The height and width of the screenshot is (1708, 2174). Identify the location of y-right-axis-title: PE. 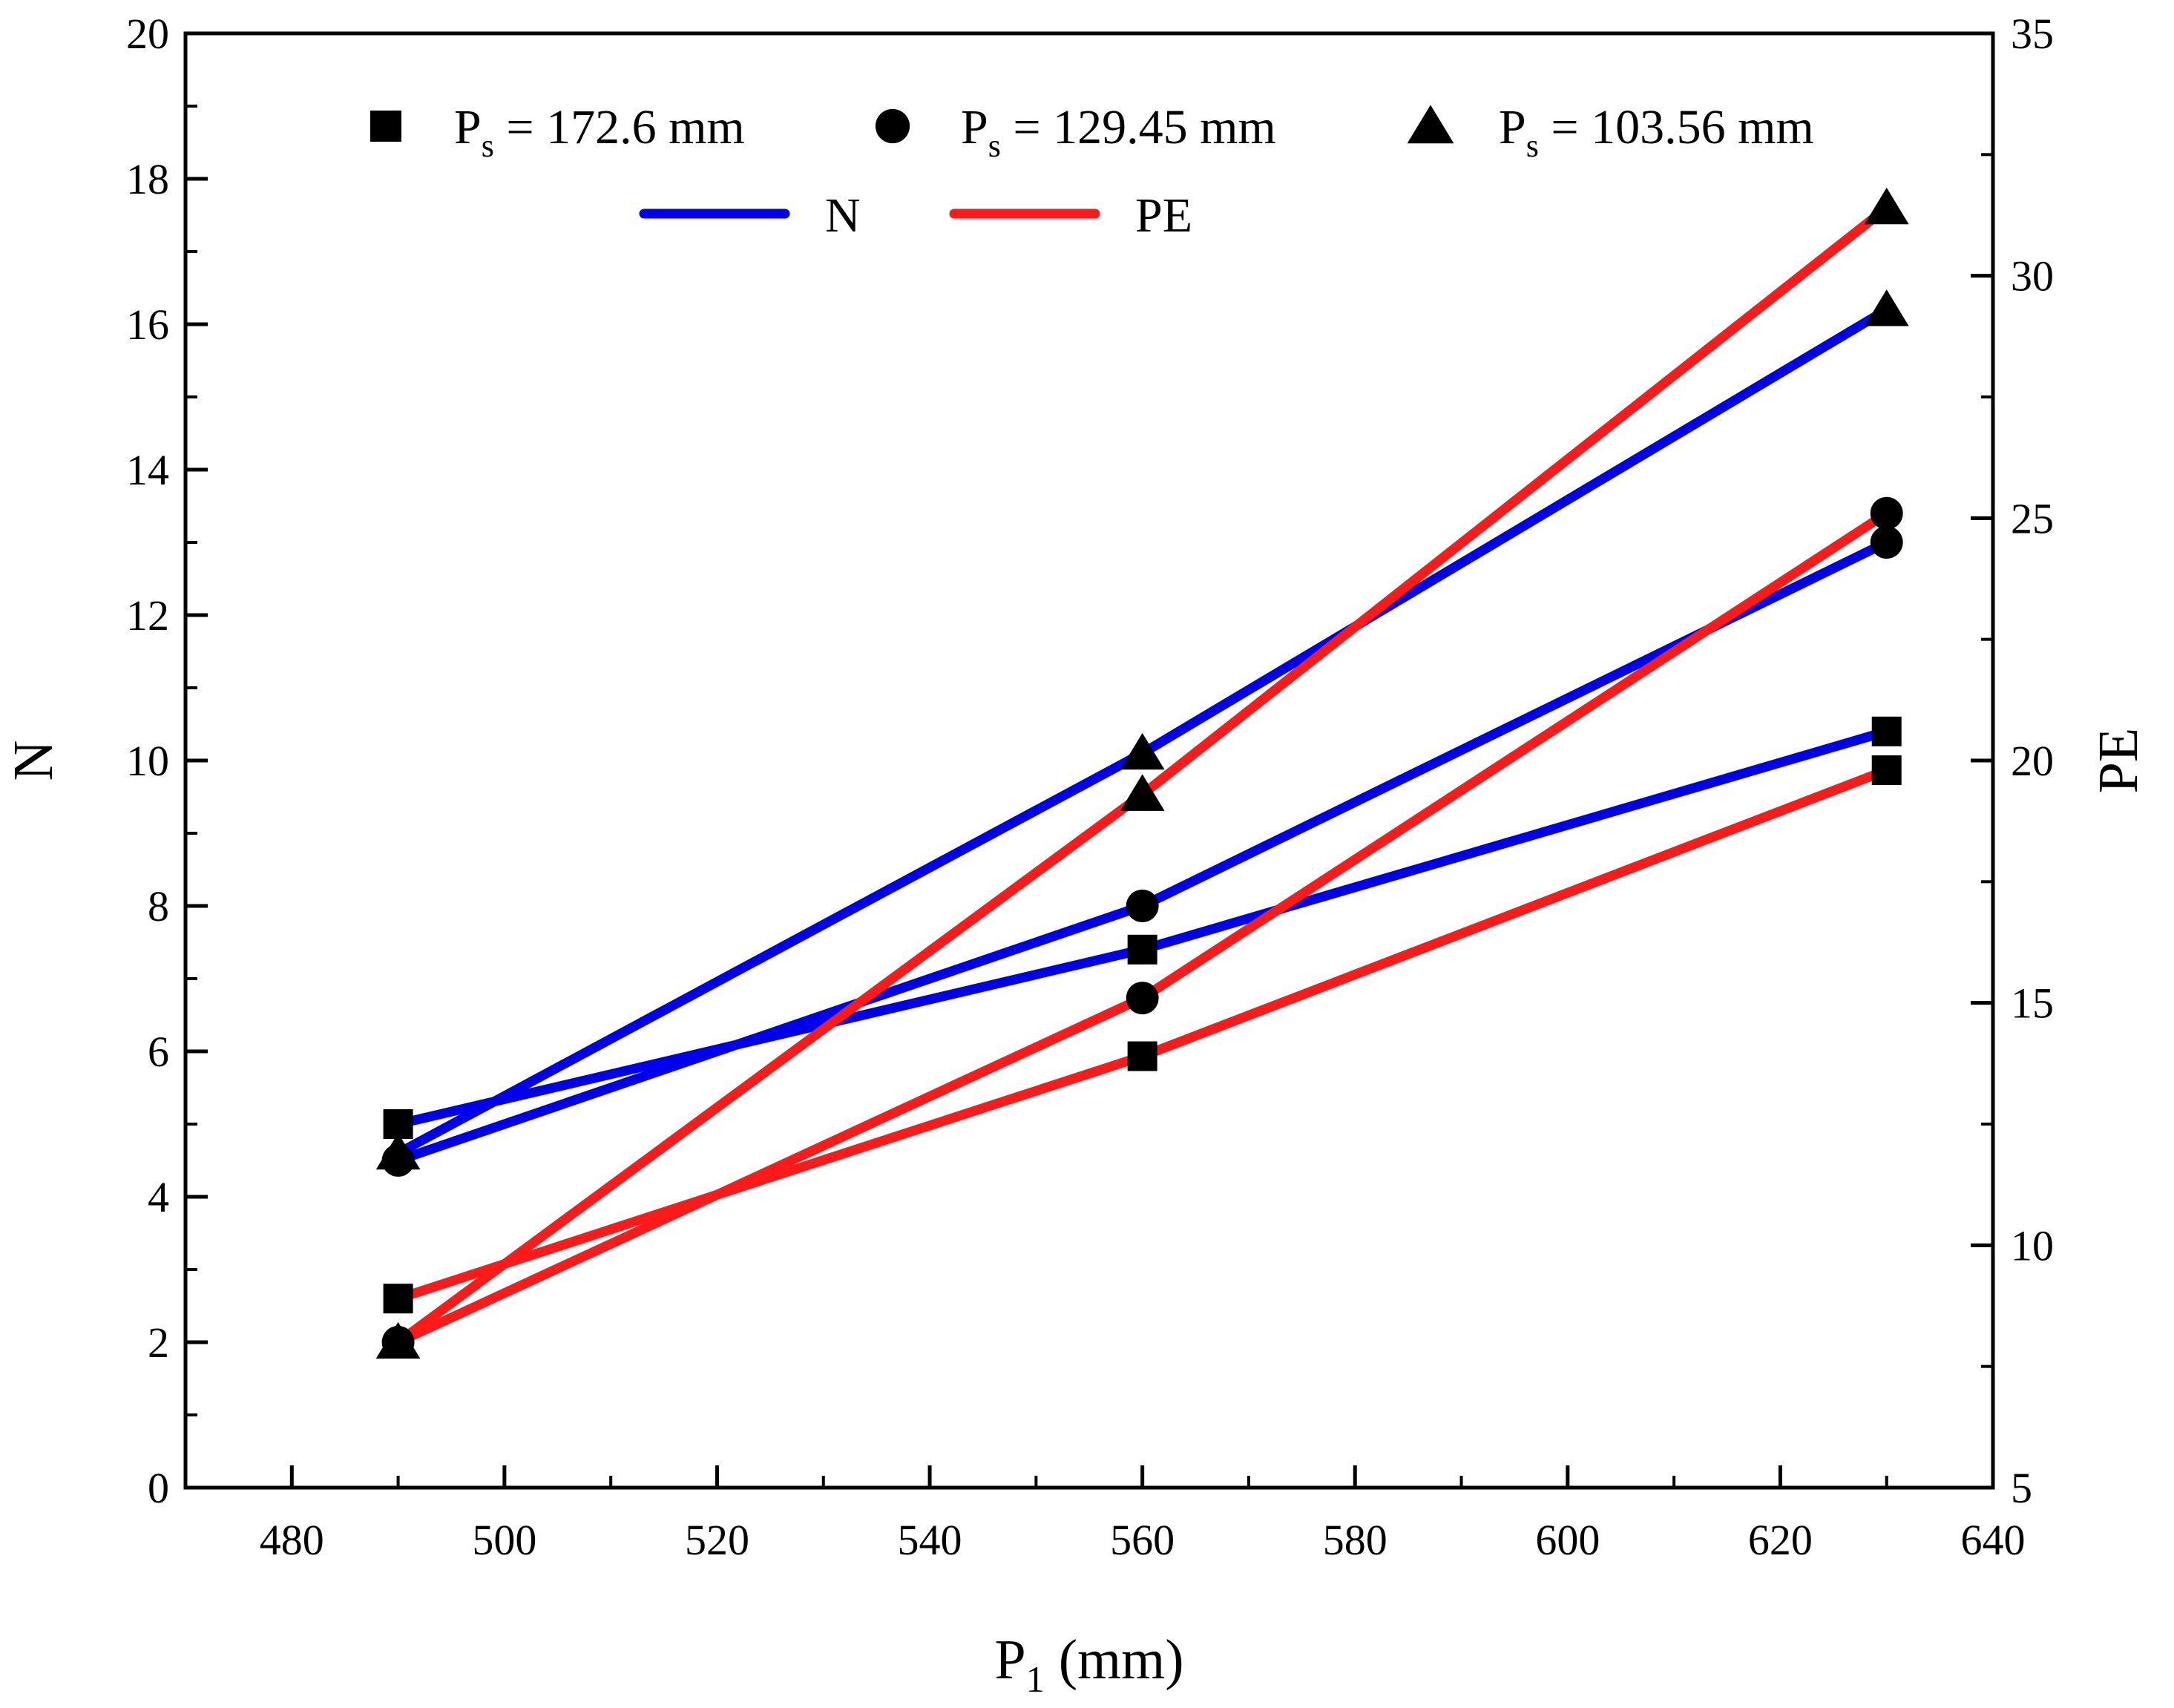
(2118, 761).